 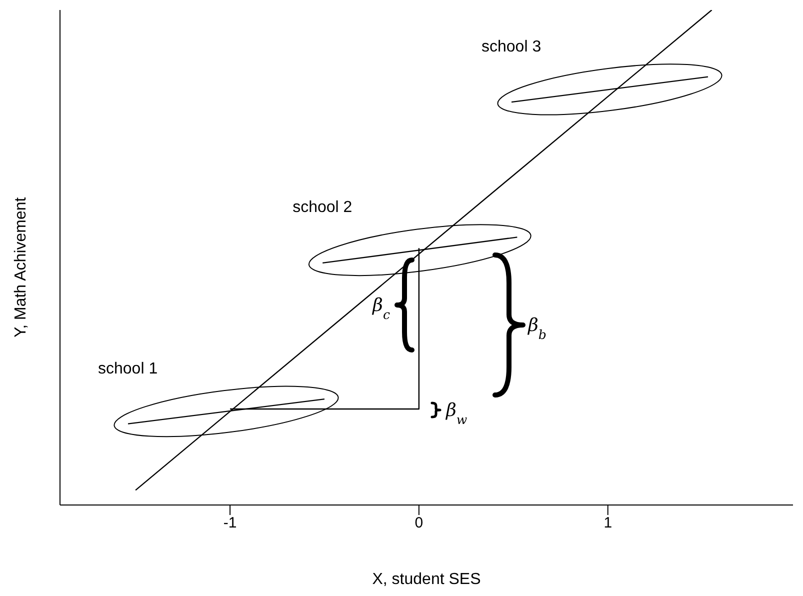 What do you see at coordinates (322, 207) in the screenshot?
I see `text: school 2` at bounding box center [322, 207].